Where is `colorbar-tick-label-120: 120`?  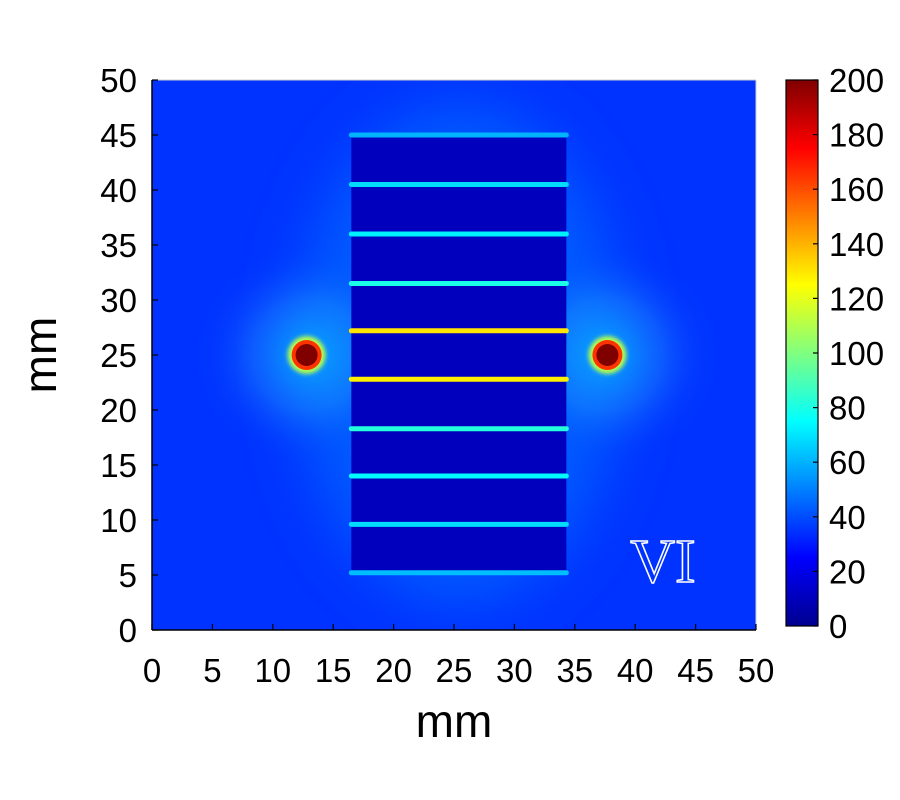 colorbar-tick-label-120: 120 is located at coordinates (856, 298).